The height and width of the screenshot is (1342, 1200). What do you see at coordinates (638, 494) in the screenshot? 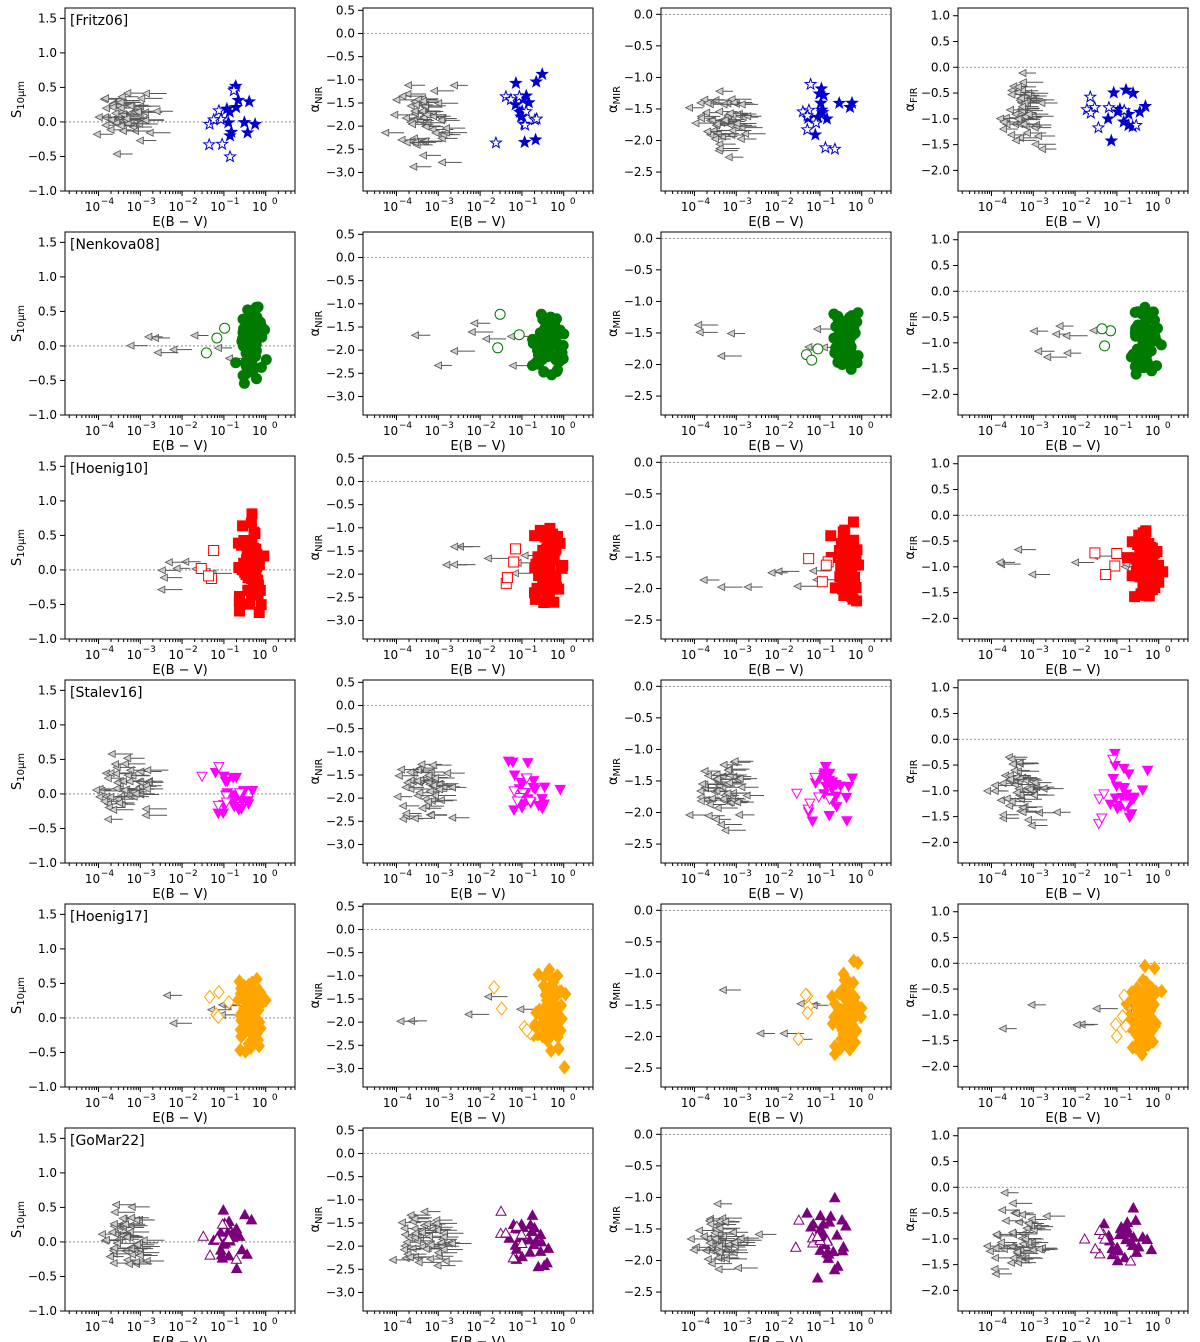
I see `y-tick-label: −0.5` at bounding box center [638, 494].